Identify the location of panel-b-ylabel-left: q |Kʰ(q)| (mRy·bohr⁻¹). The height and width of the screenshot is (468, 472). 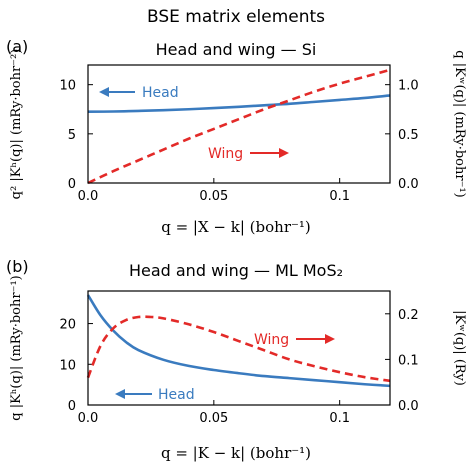
(16, 347).